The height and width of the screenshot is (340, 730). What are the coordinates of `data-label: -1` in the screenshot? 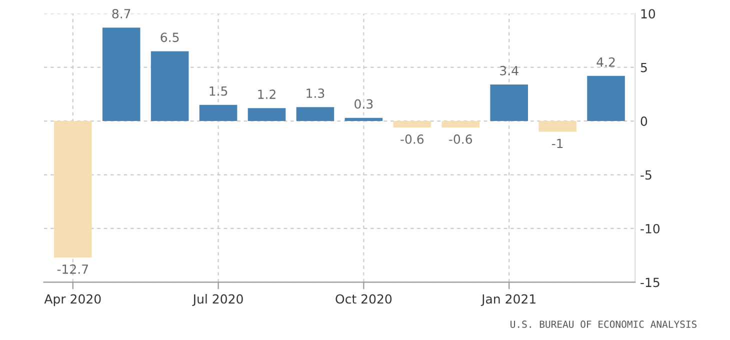 It's located at (557, 143).